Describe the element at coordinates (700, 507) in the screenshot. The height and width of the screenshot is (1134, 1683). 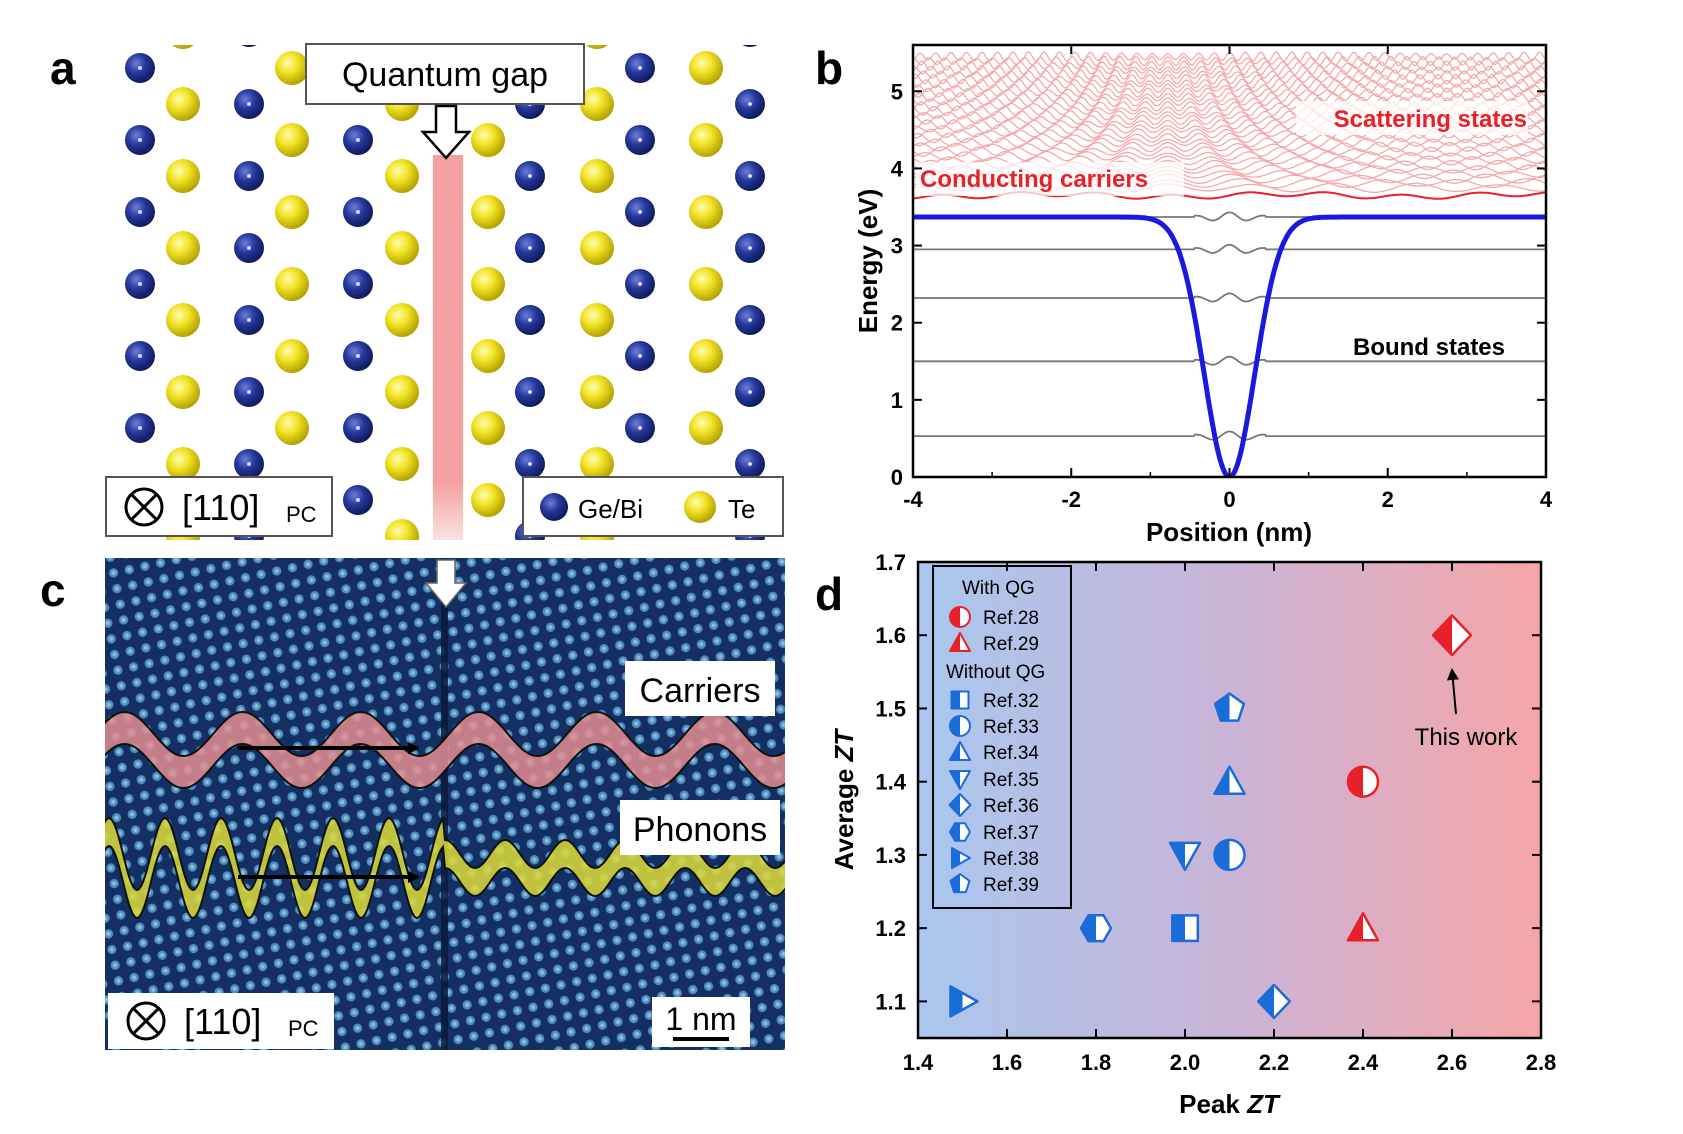
I see `te-atom-icon` at that location.